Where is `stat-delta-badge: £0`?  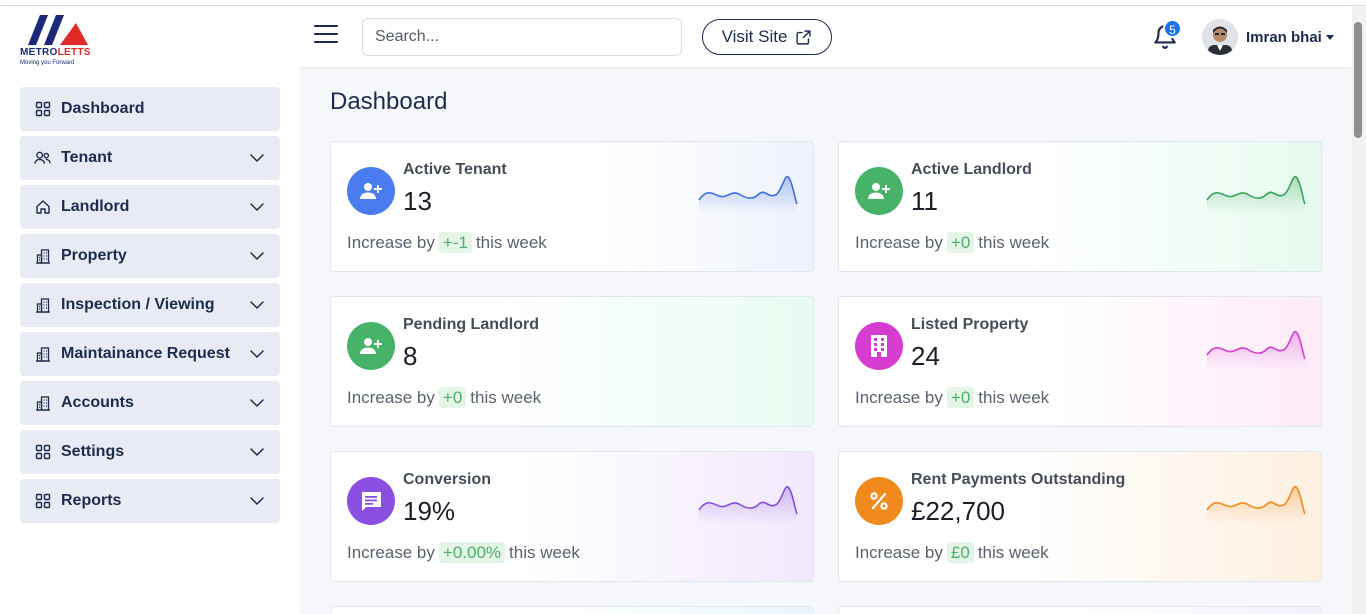
stat-delta-badge: £0 is located at coordinates (960, 552).